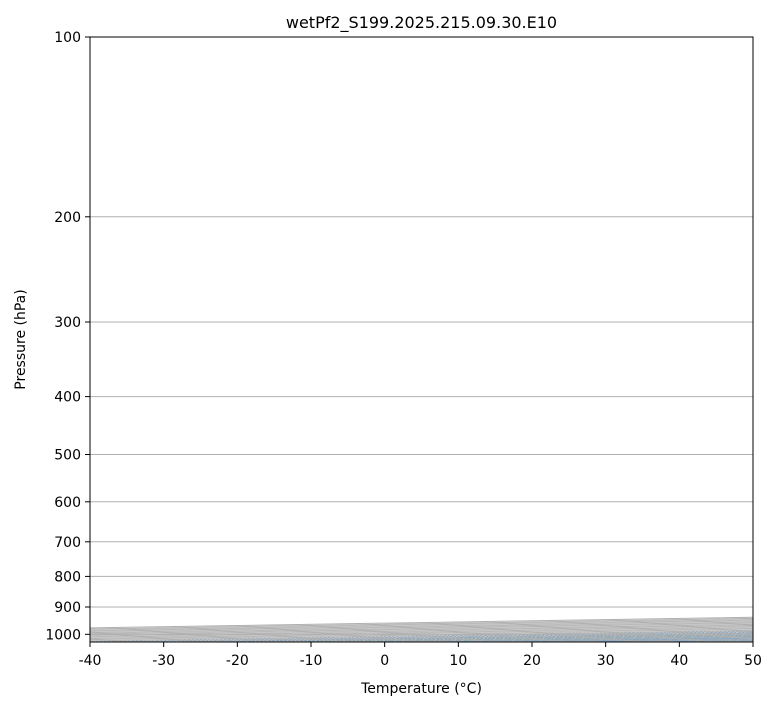  What do you see at coordinates (67, 218) in the screenshot?
I see `y-tick-label: 200` at bounding box center [67, 218].